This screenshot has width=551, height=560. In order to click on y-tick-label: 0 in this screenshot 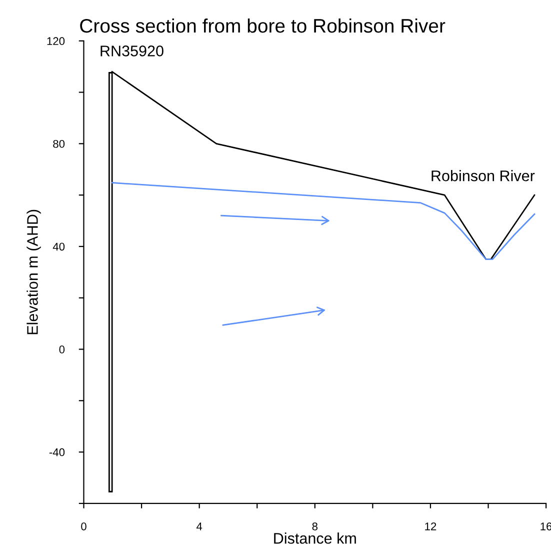, I will do `click(62, 350)`.